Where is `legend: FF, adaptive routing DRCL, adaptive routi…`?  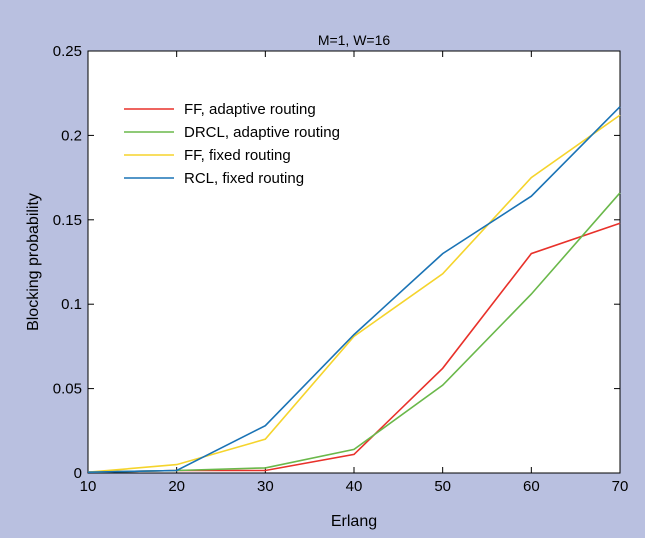
legend: FF, adaptive routing DRCL, adaptive routi… is located at coordinates (232, 144).